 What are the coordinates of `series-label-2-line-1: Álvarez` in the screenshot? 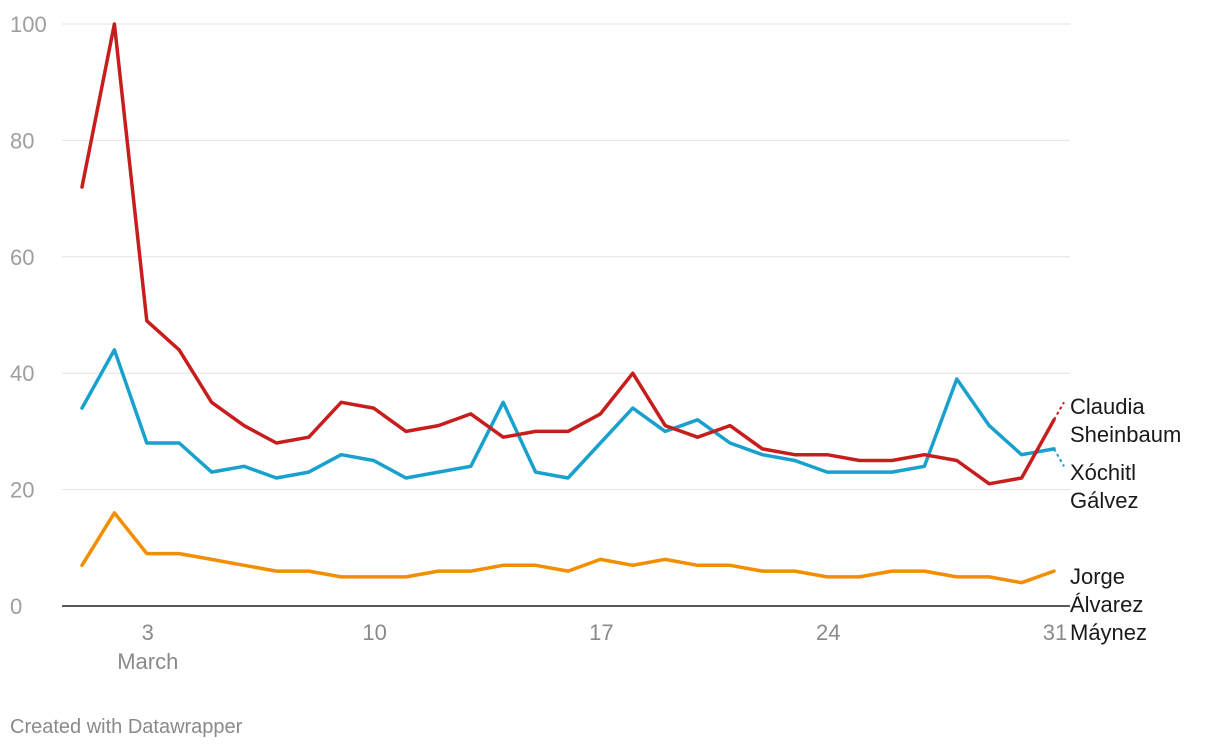 It's located at (1106, 604).